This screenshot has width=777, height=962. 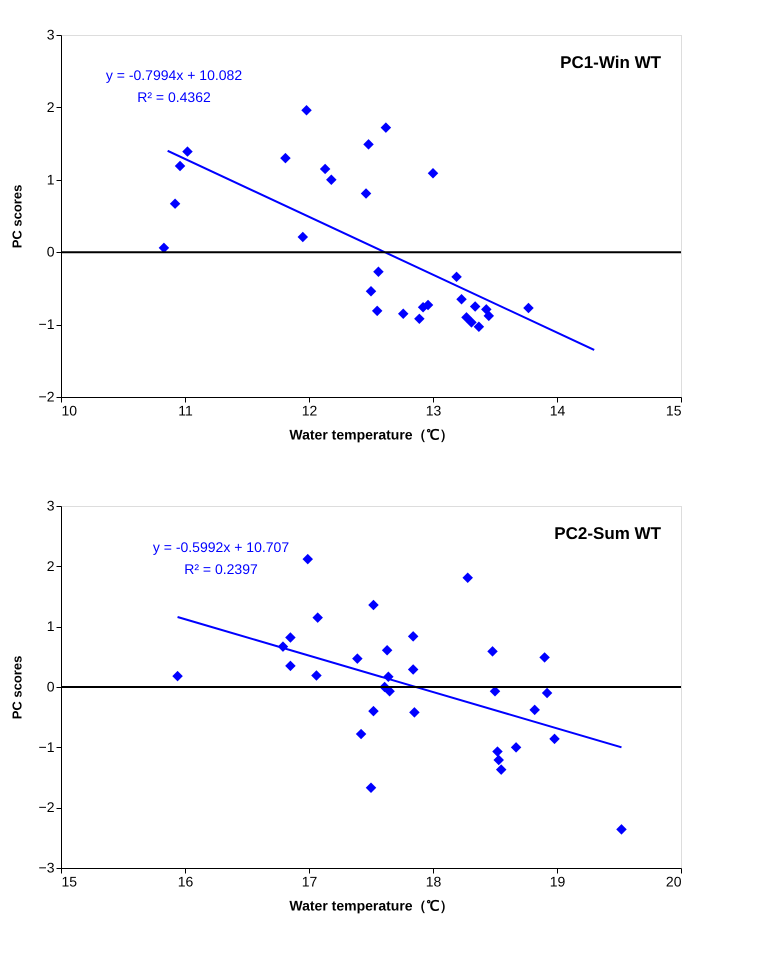 I want to click on x-tick-label: 11, so click(x=185, y=410).